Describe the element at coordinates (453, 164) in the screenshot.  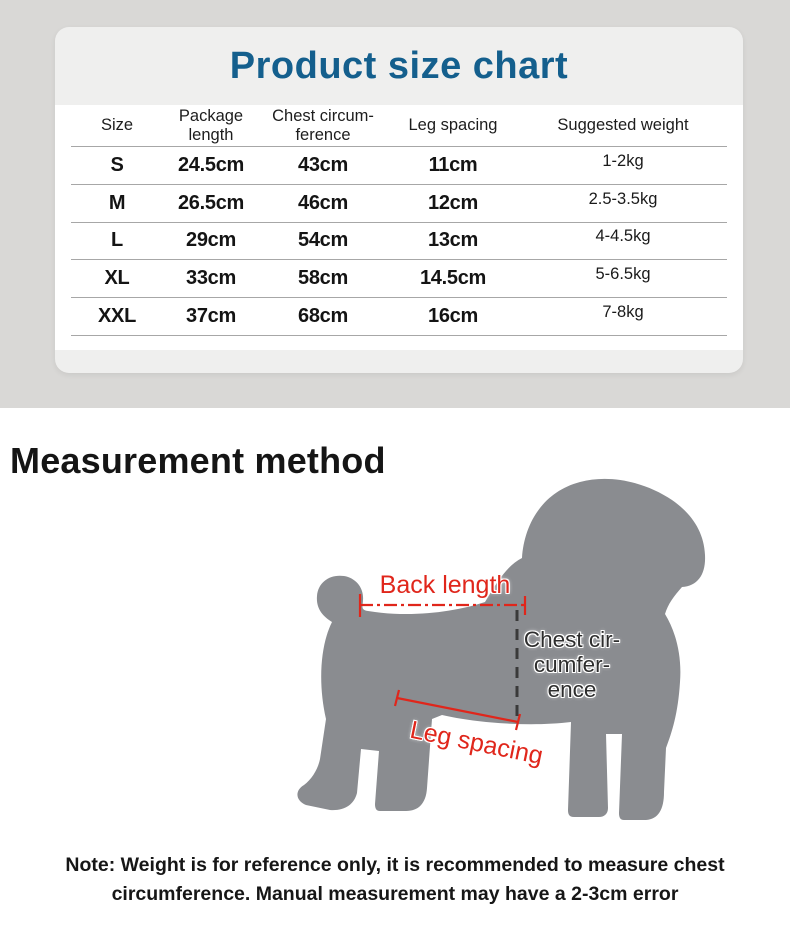
I see `cell-leg: 11cm` at that location.